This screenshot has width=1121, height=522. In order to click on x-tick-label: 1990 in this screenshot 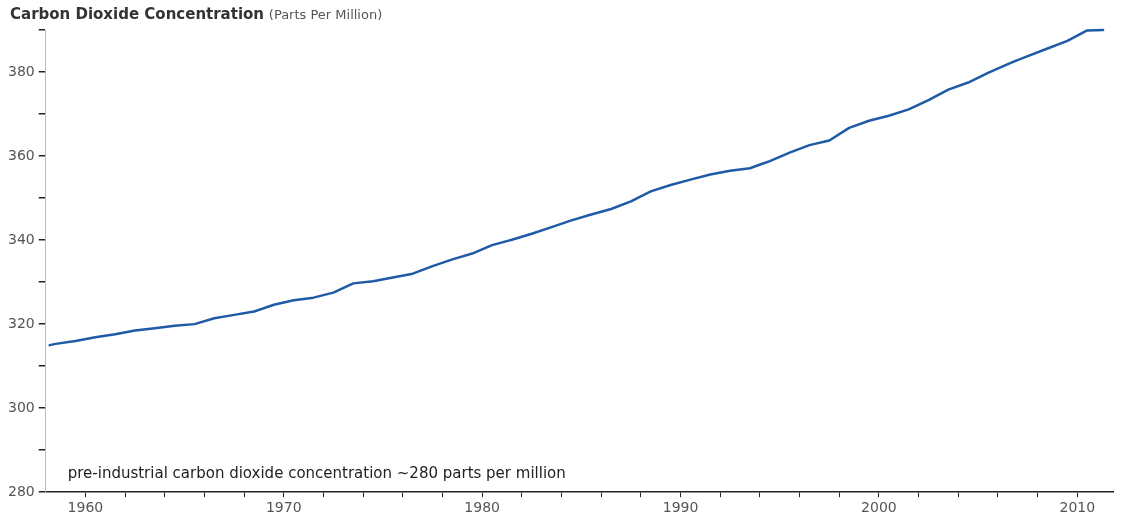, I will do `click(680, 507)`.